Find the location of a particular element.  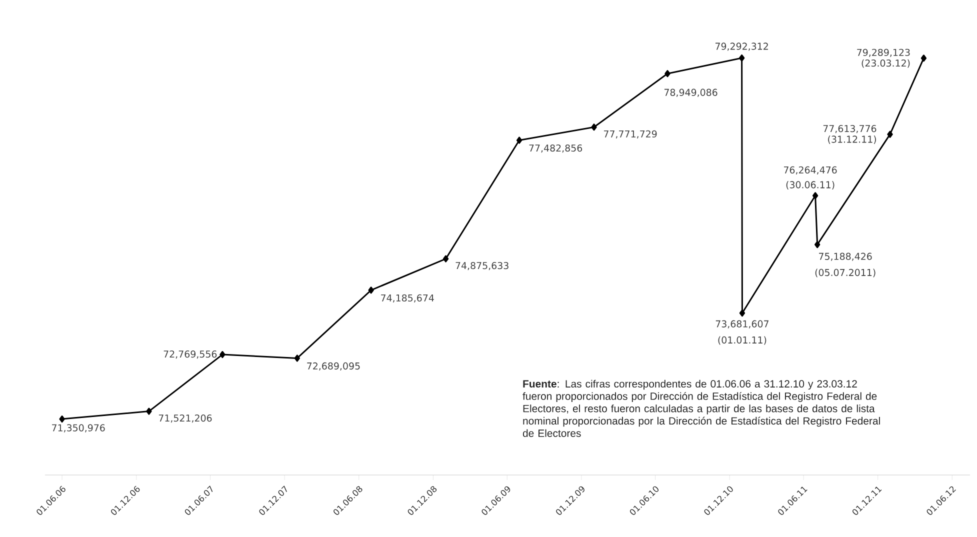

data-label: 71,521,206 is located at coordinates (185, 418).